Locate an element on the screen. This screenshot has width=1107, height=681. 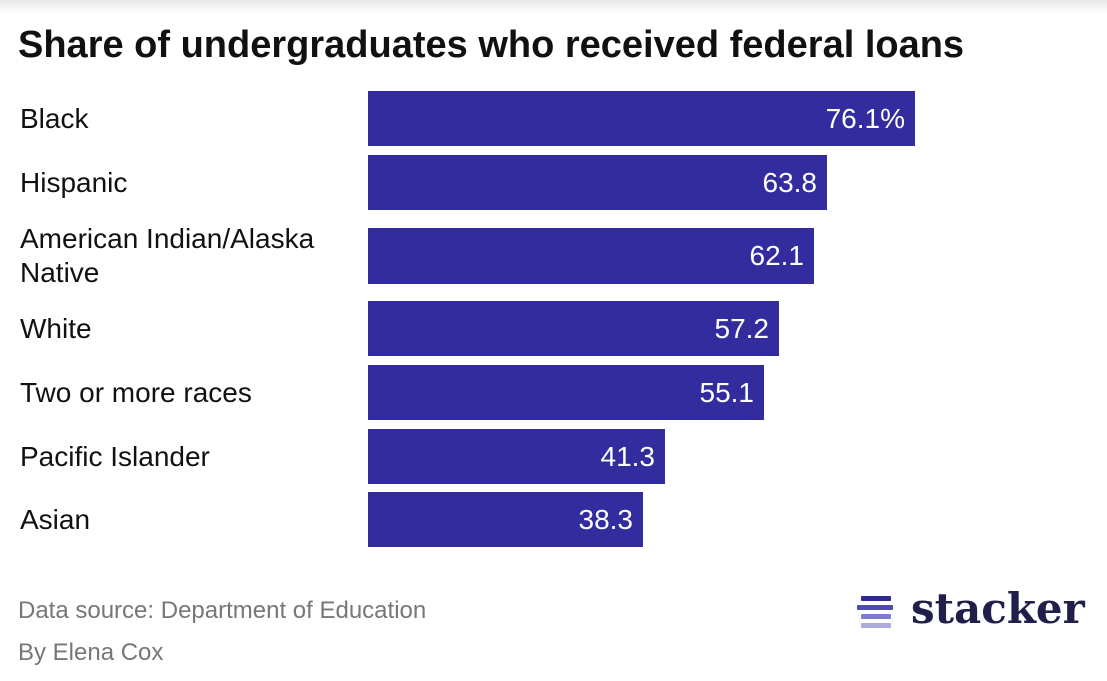
category-label: Black is located at coordinates (54, 118).